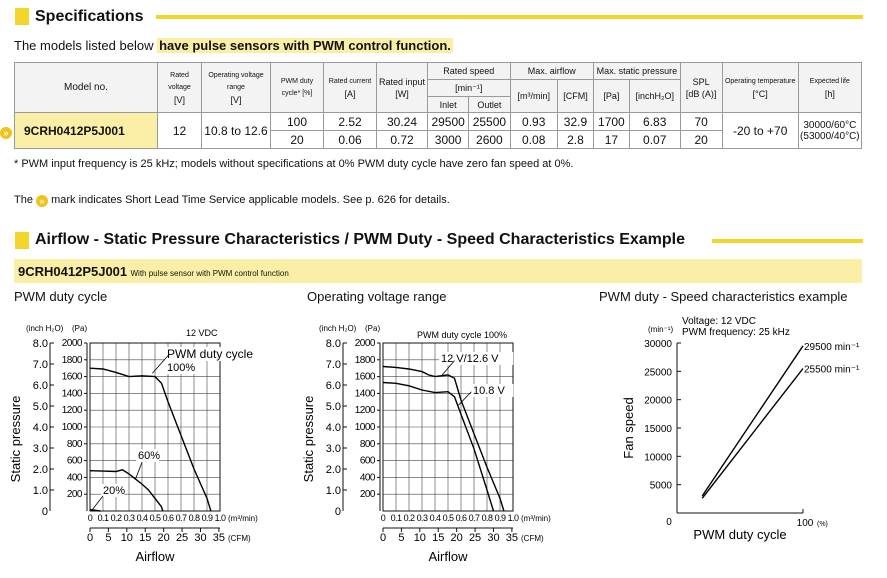 This screenshot has width=887, height=578. Describe the element at coordinates (660, 329) in the screenshot. I see `y-unit: (min⁻¹)` at that location.